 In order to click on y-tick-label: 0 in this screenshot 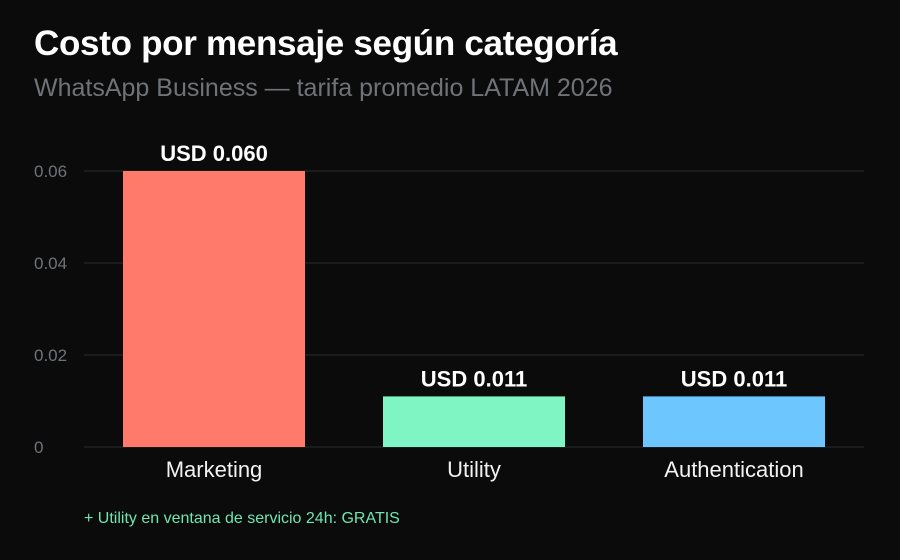, I will do `click(38, 447)`.